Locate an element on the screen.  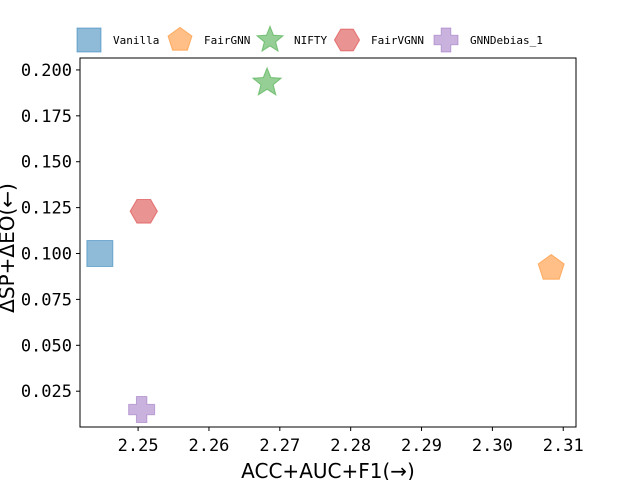
legend-label: FairGNN is located at coordinates (227, 40).